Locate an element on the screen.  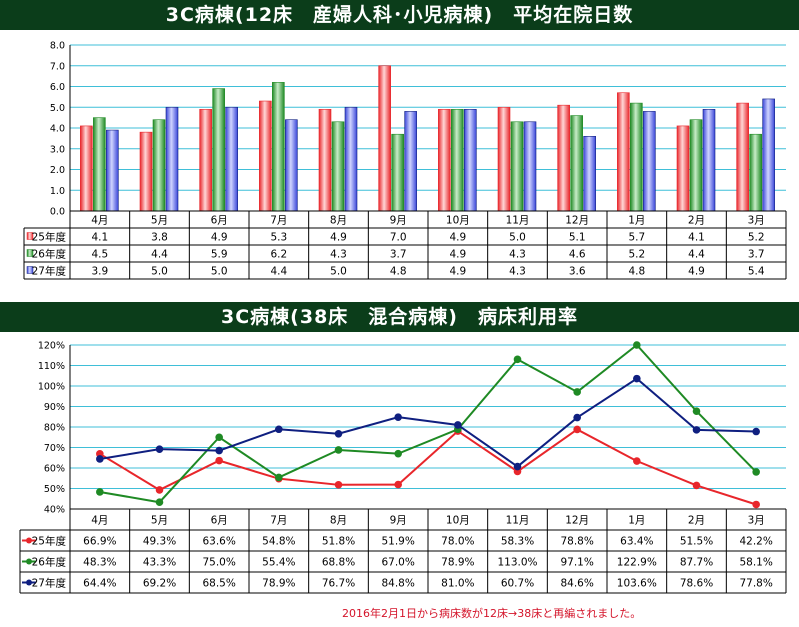
data-label: 5.9 is located at coordinates (219, 255).